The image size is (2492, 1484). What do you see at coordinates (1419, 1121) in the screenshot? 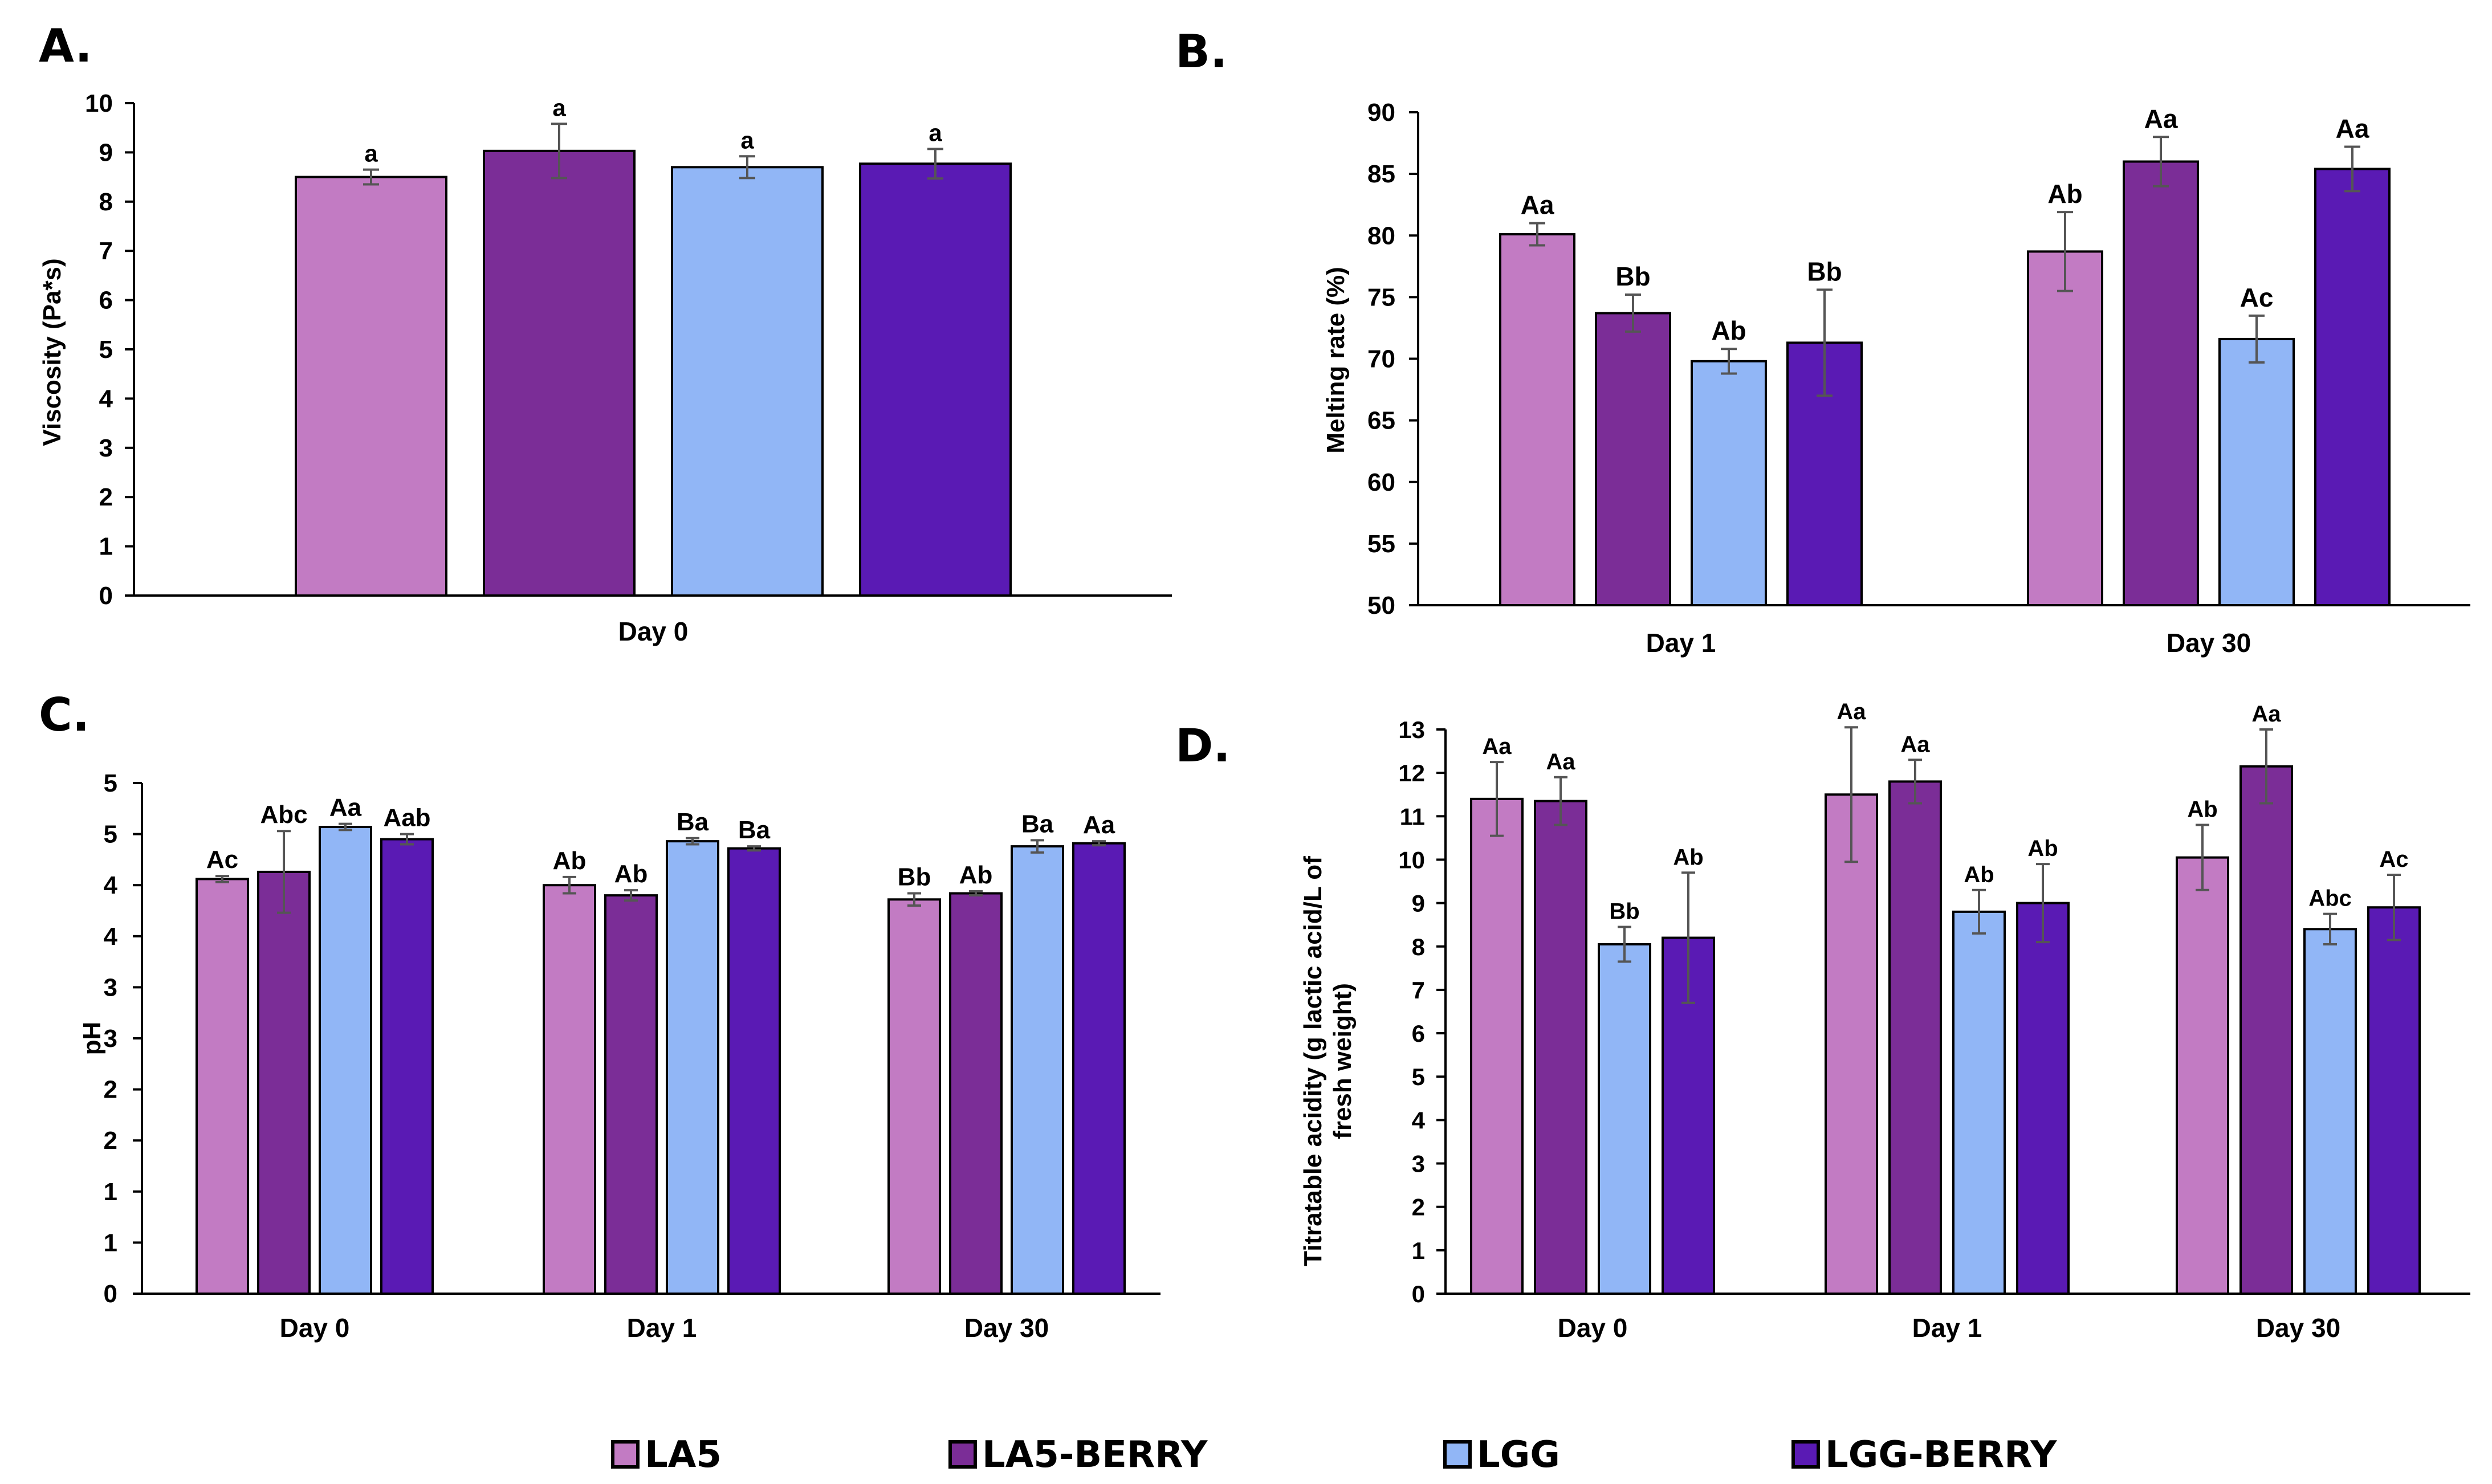
I see `panel-d-y-tick-label: 4` at bounding box center [1419, 1121].